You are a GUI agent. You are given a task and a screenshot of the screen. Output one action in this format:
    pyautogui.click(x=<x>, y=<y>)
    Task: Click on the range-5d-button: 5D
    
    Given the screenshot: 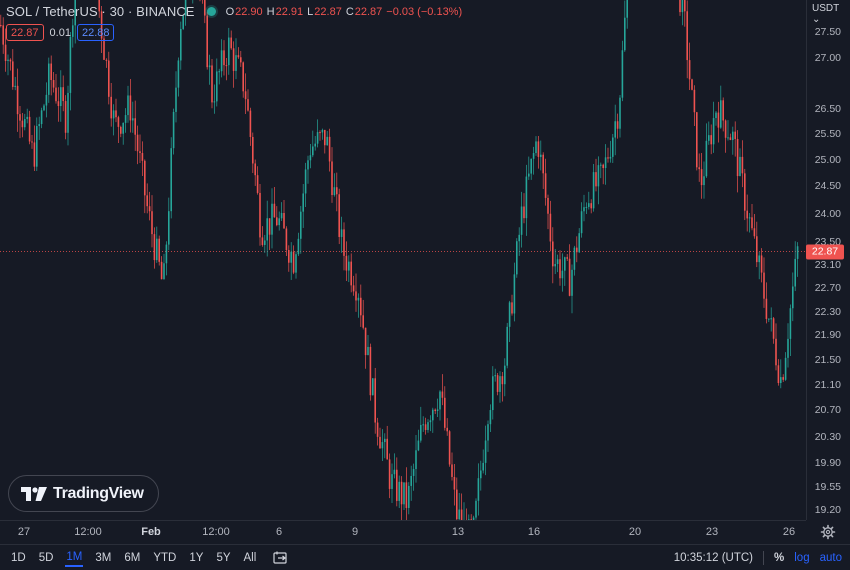 What is the action you would take?
    pyautogui.click(x=46, y=557)
    